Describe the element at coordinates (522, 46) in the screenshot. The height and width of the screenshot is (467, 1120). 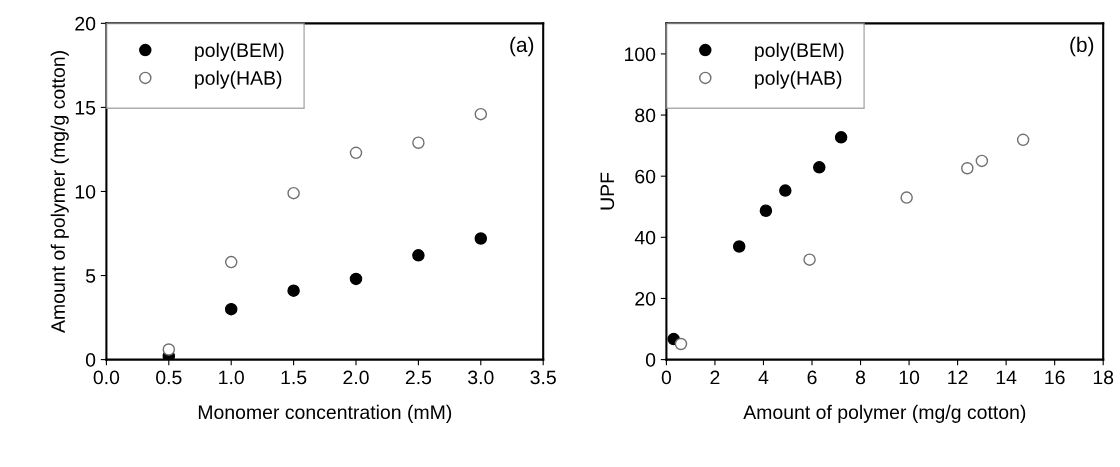
I see `annotation: (a)` at that location.